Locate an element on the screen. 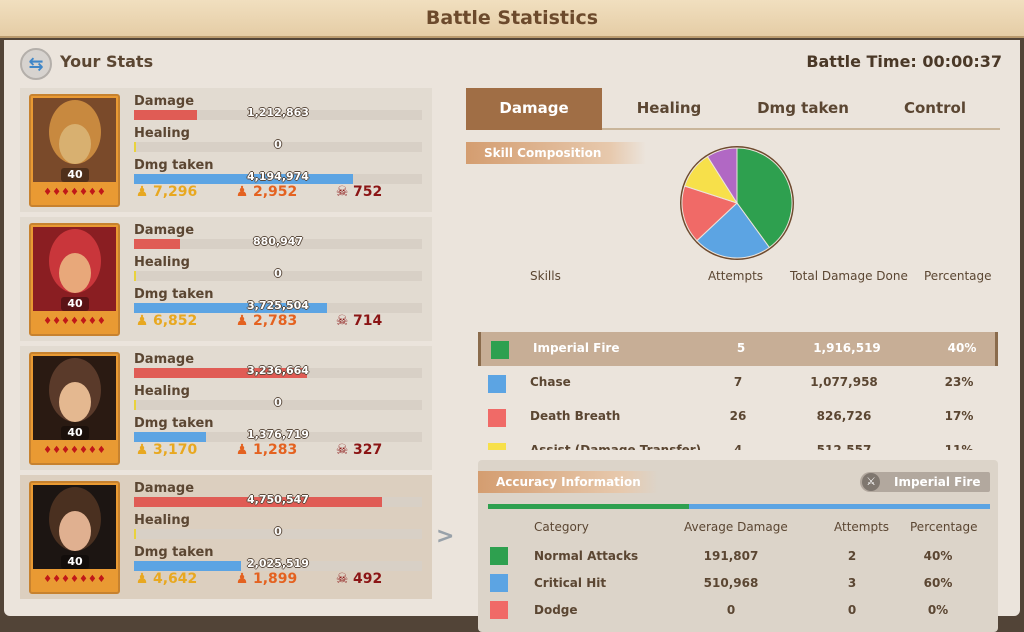 This screenshot has height=632, width=1024. assists-stat: ♟ 2,952 is located at coordinates (266, 192).